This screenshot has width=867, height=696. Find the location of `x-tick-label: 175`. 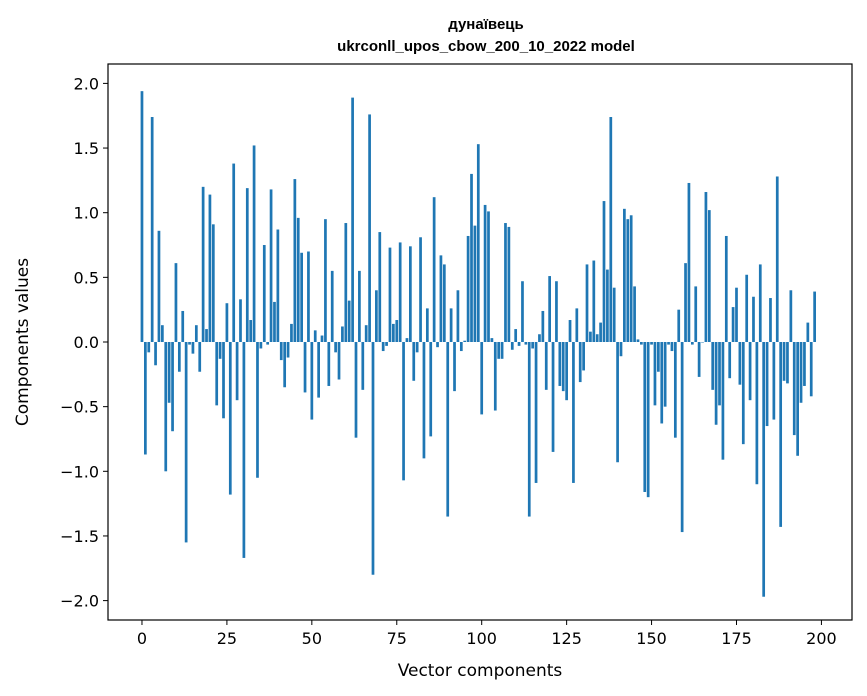

x-tick-label: 175 is located at coordinates (736, 638).